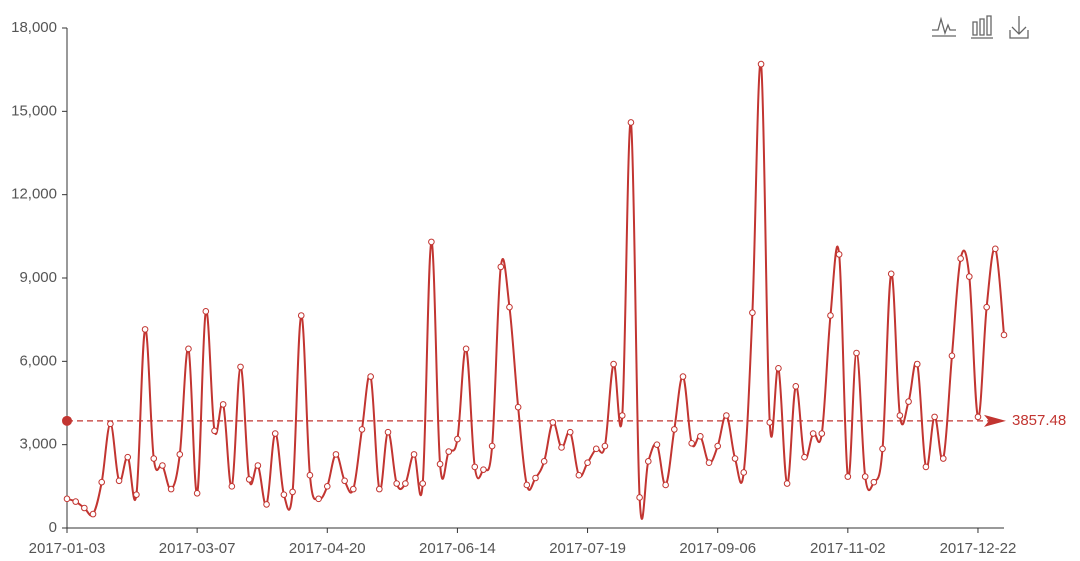 Image resolution: width=1080 pixels, height=561 pixels. What do you see at coordinates (197, 548) in the screenshot?
I see `x-tick-label: 2017-03-07` at bounding box center [197, 548].